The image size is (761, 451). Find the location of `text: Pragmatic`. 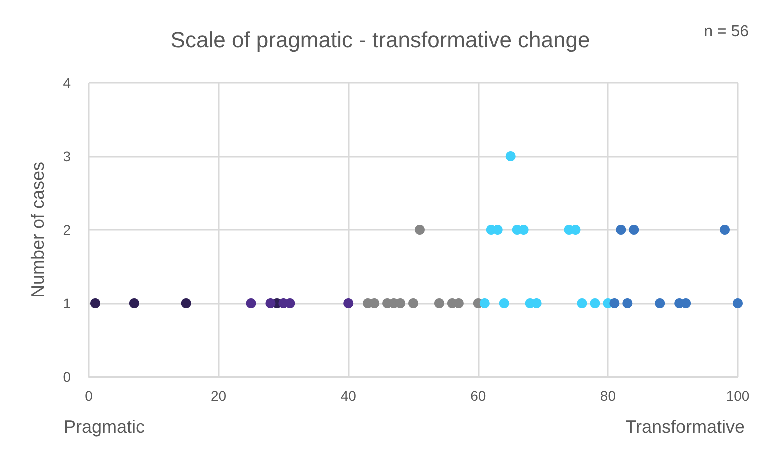

text: Pragmatic is located at coordinates (105, 427).